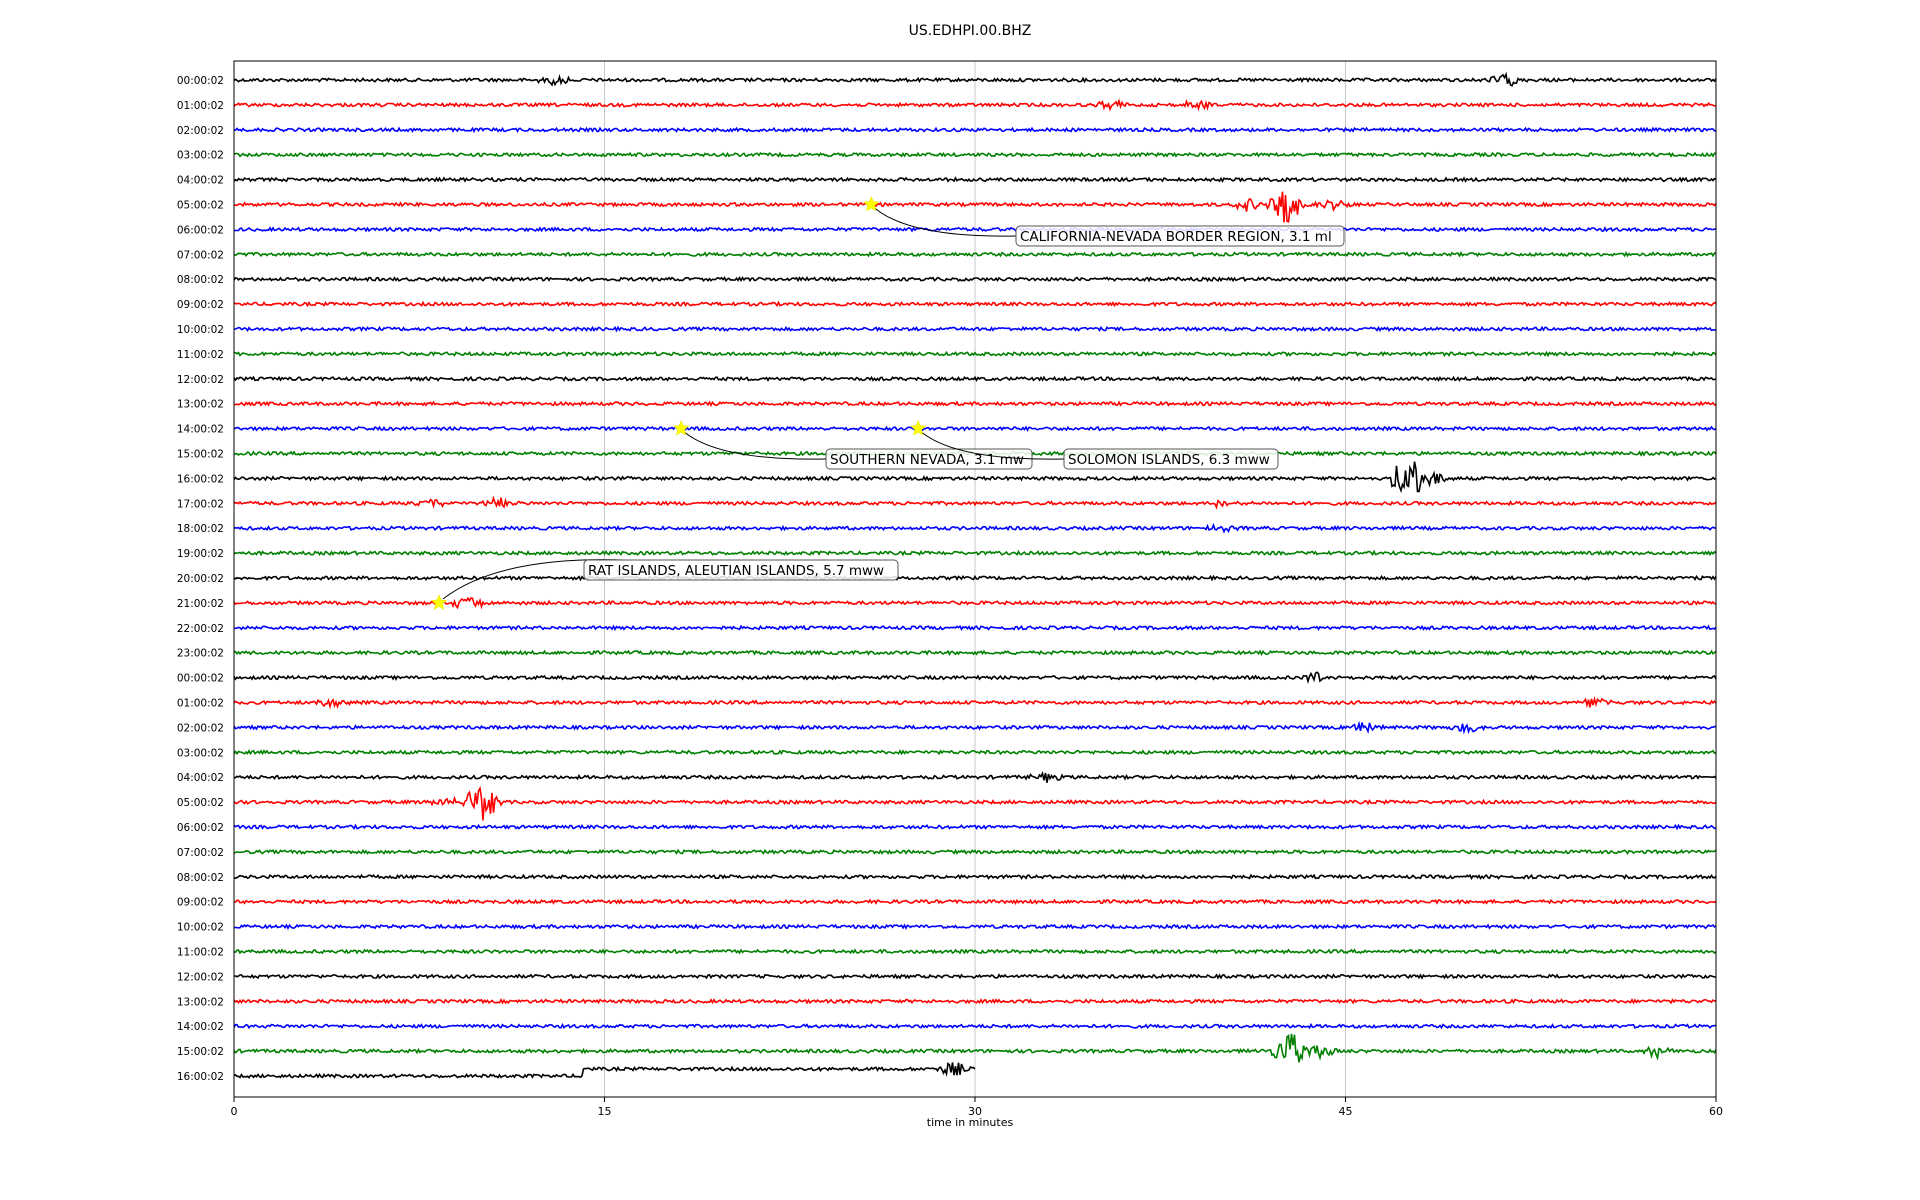  I want to click on row-label-25: 01:00:02, so click(200, 704).